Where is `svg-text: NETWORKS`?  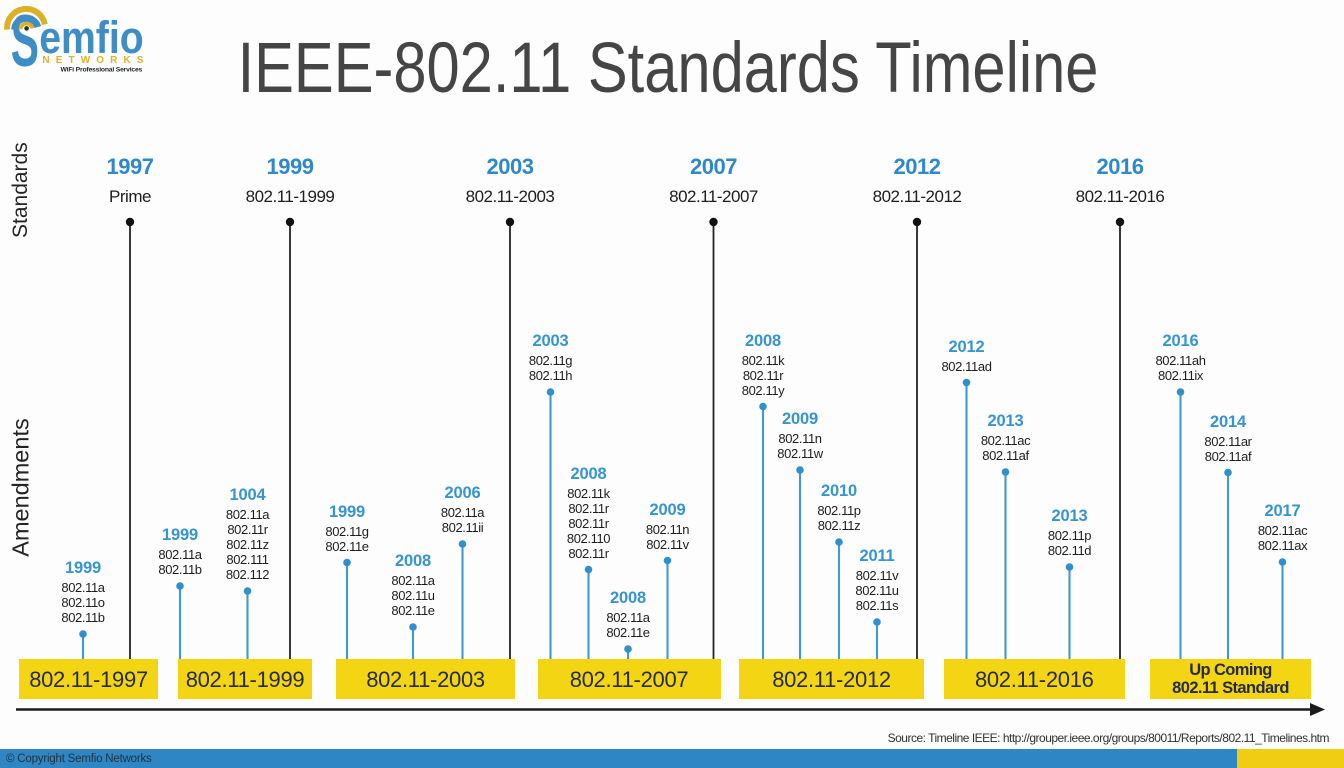 svg-text: NETWORKS is located at coordinates (95, 60).